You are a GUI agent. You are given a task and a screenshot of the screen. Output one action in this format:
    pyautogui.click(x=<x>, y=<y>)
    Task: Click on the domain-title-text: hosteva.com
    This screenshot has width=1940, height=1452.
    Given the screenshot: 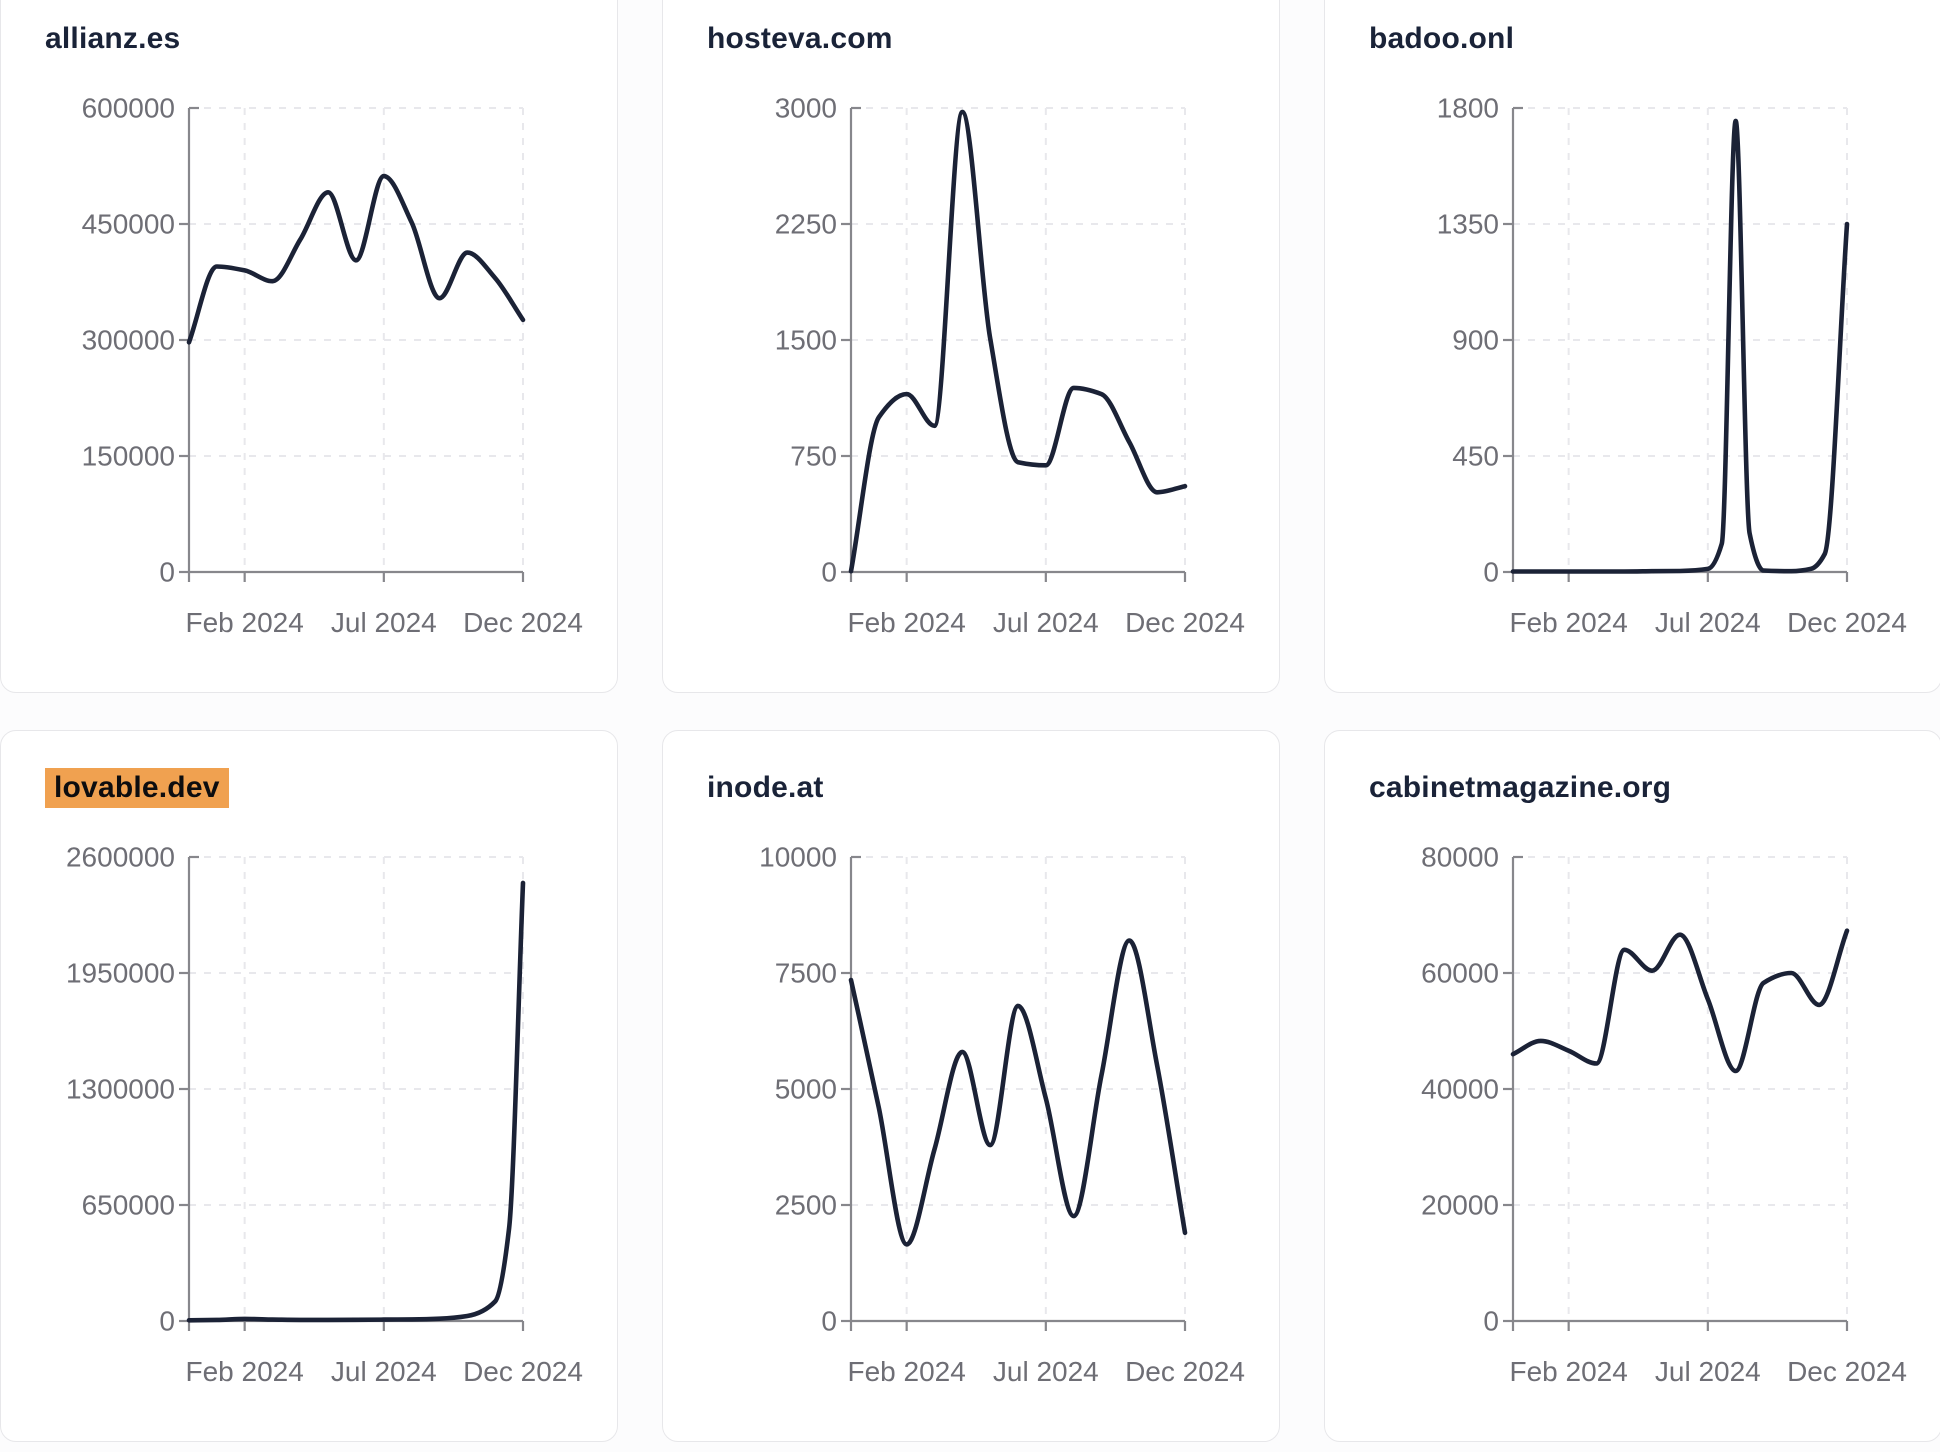 What is the action you would take?
    pyautogui.click(x=800, y=38)
    